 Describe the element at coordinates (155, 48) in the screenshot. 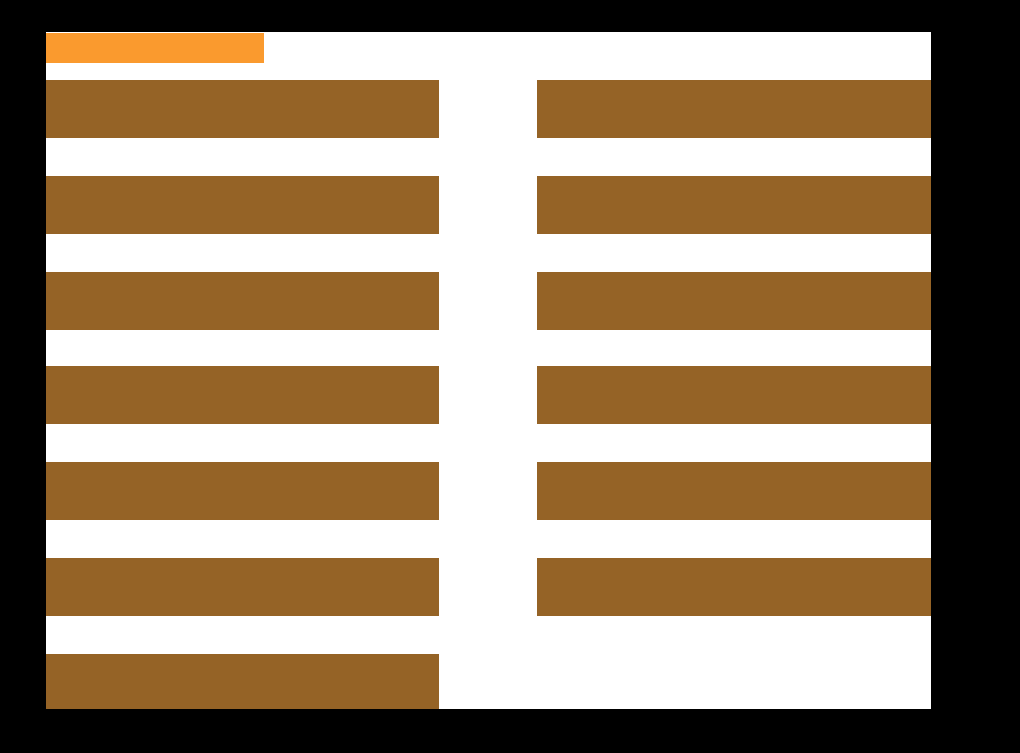

I see `header-accent-bar` at that location.